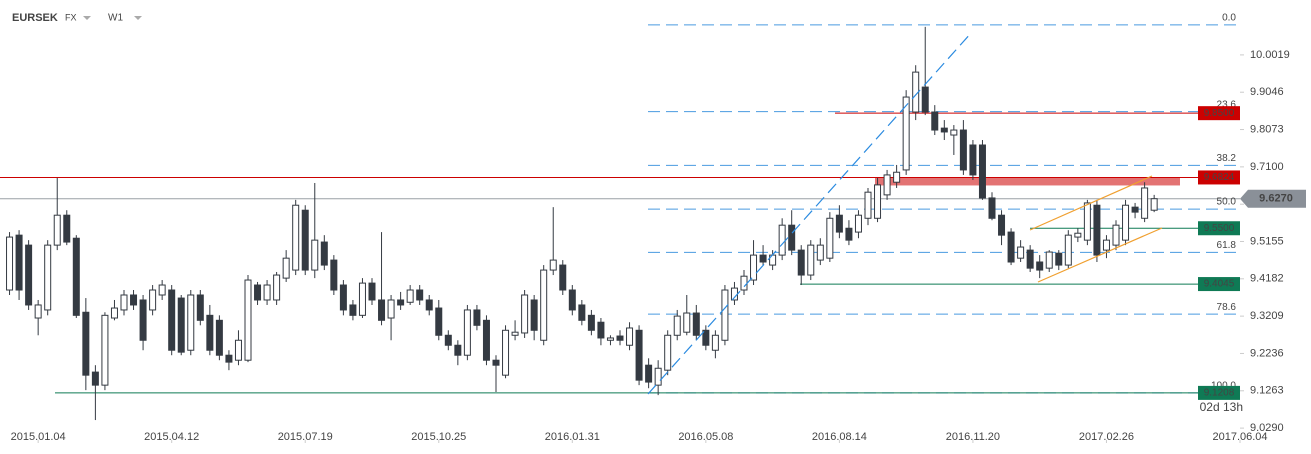 Image resolution: width=1311 pixels, height=454 pixels. What do you see at coordinates (171, 437) in the screenshot?
I see `x-tick-label: 2015.04.12` at bounding box center [171, 437].